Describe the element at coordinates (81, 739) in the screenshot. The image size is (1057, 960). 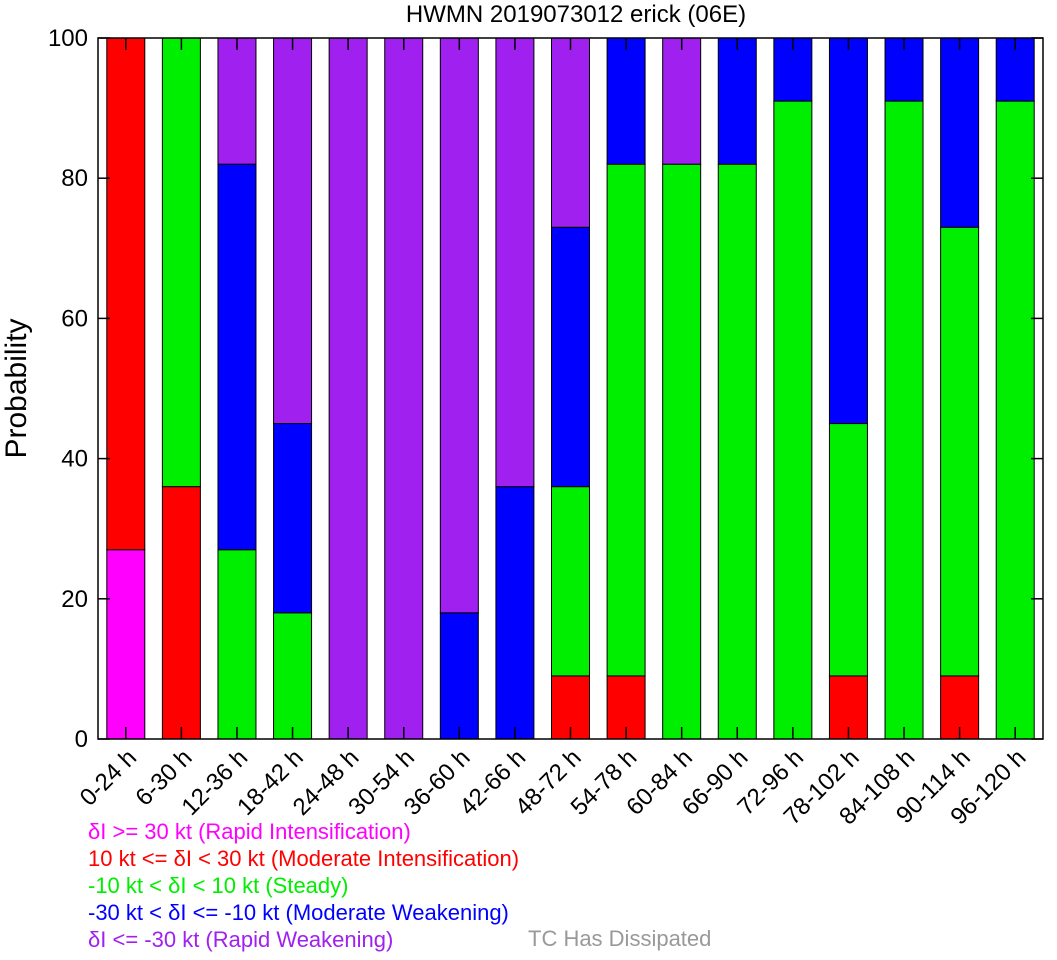
I see `y-tick-label: 0` at that location.